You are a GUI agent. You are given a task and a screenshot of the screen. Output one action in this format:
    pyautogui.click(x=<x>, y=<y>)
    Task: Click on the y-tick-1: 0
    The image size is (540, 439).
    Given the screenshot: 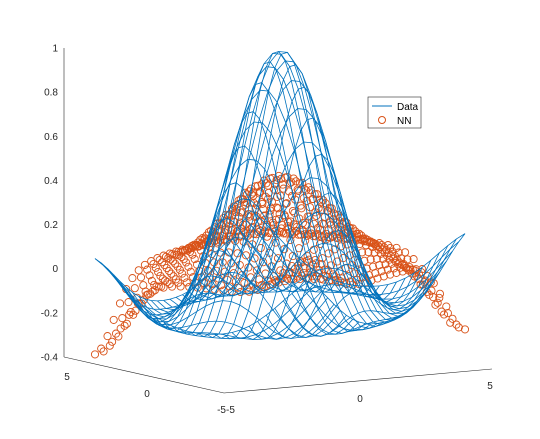 What is the action you would take?
    pyautogui.click(x=360, y=399)
    